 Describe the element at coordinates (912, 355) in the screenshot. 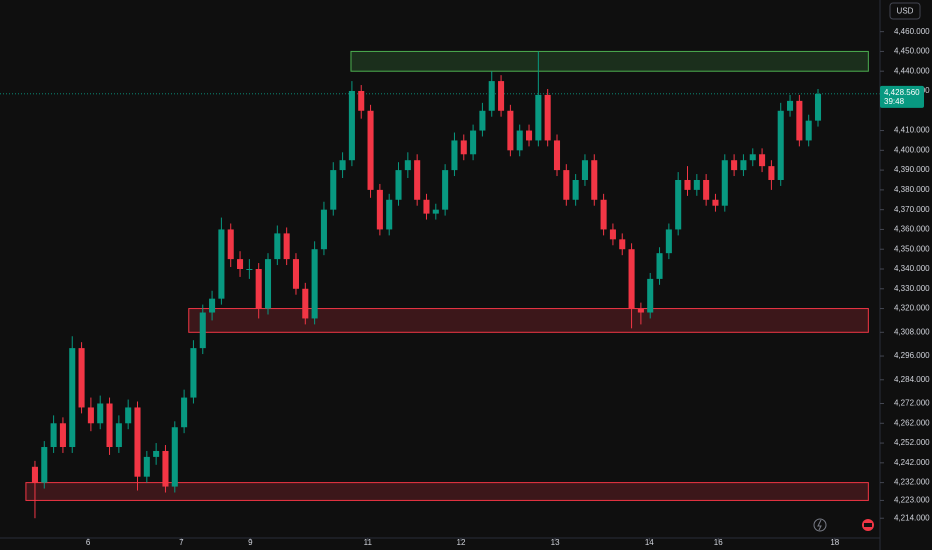

I see `y-tick-label: 4,296.000` at that location.